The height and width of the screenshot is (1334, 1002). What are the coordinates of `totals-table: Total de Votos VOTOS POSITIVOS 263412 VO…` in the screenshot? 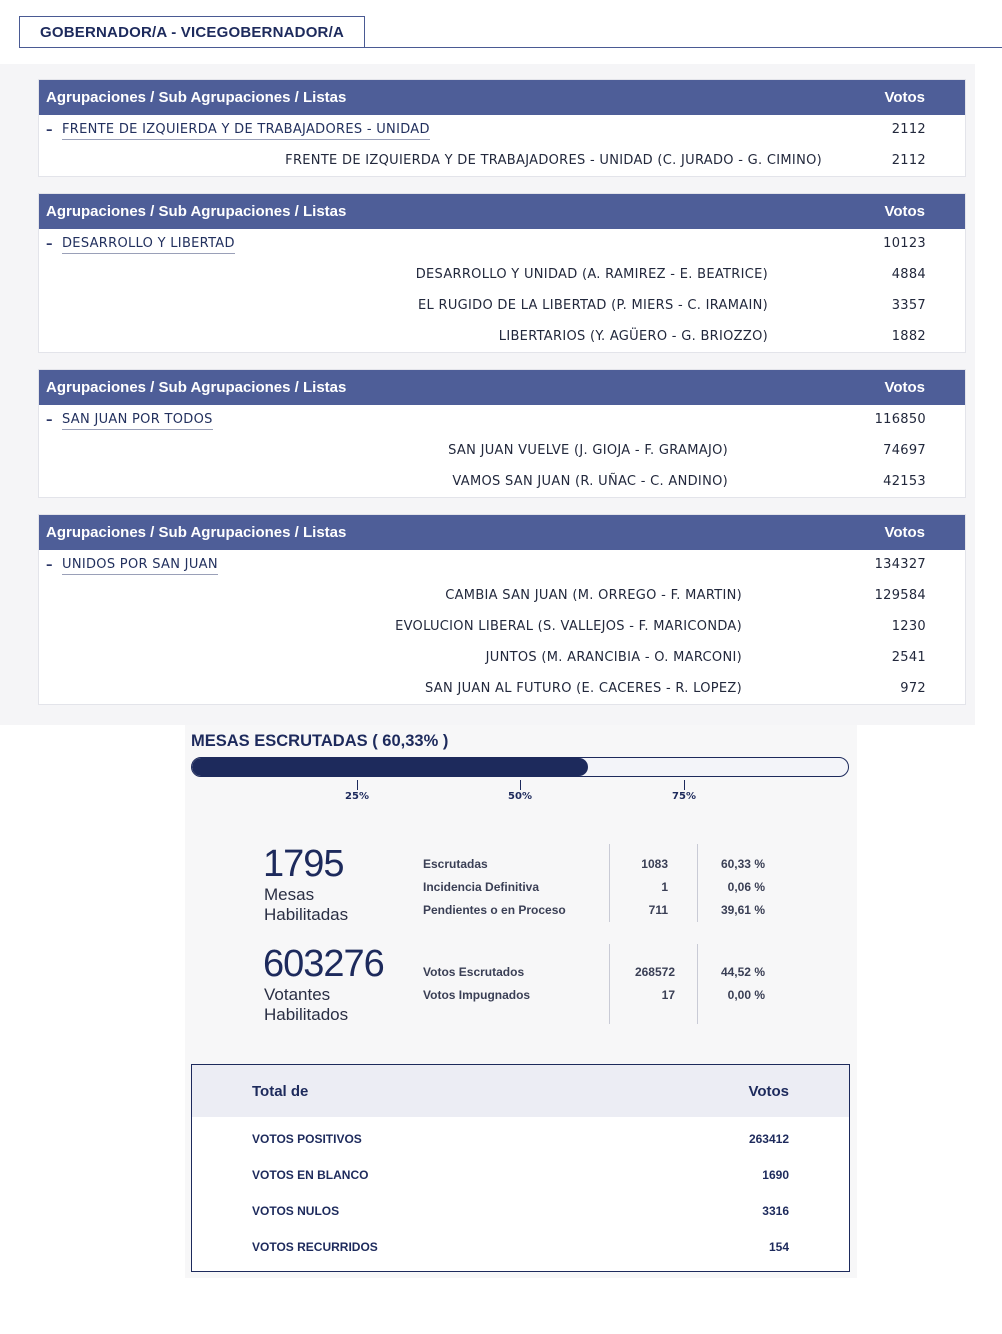 It's located at (520, 1168).